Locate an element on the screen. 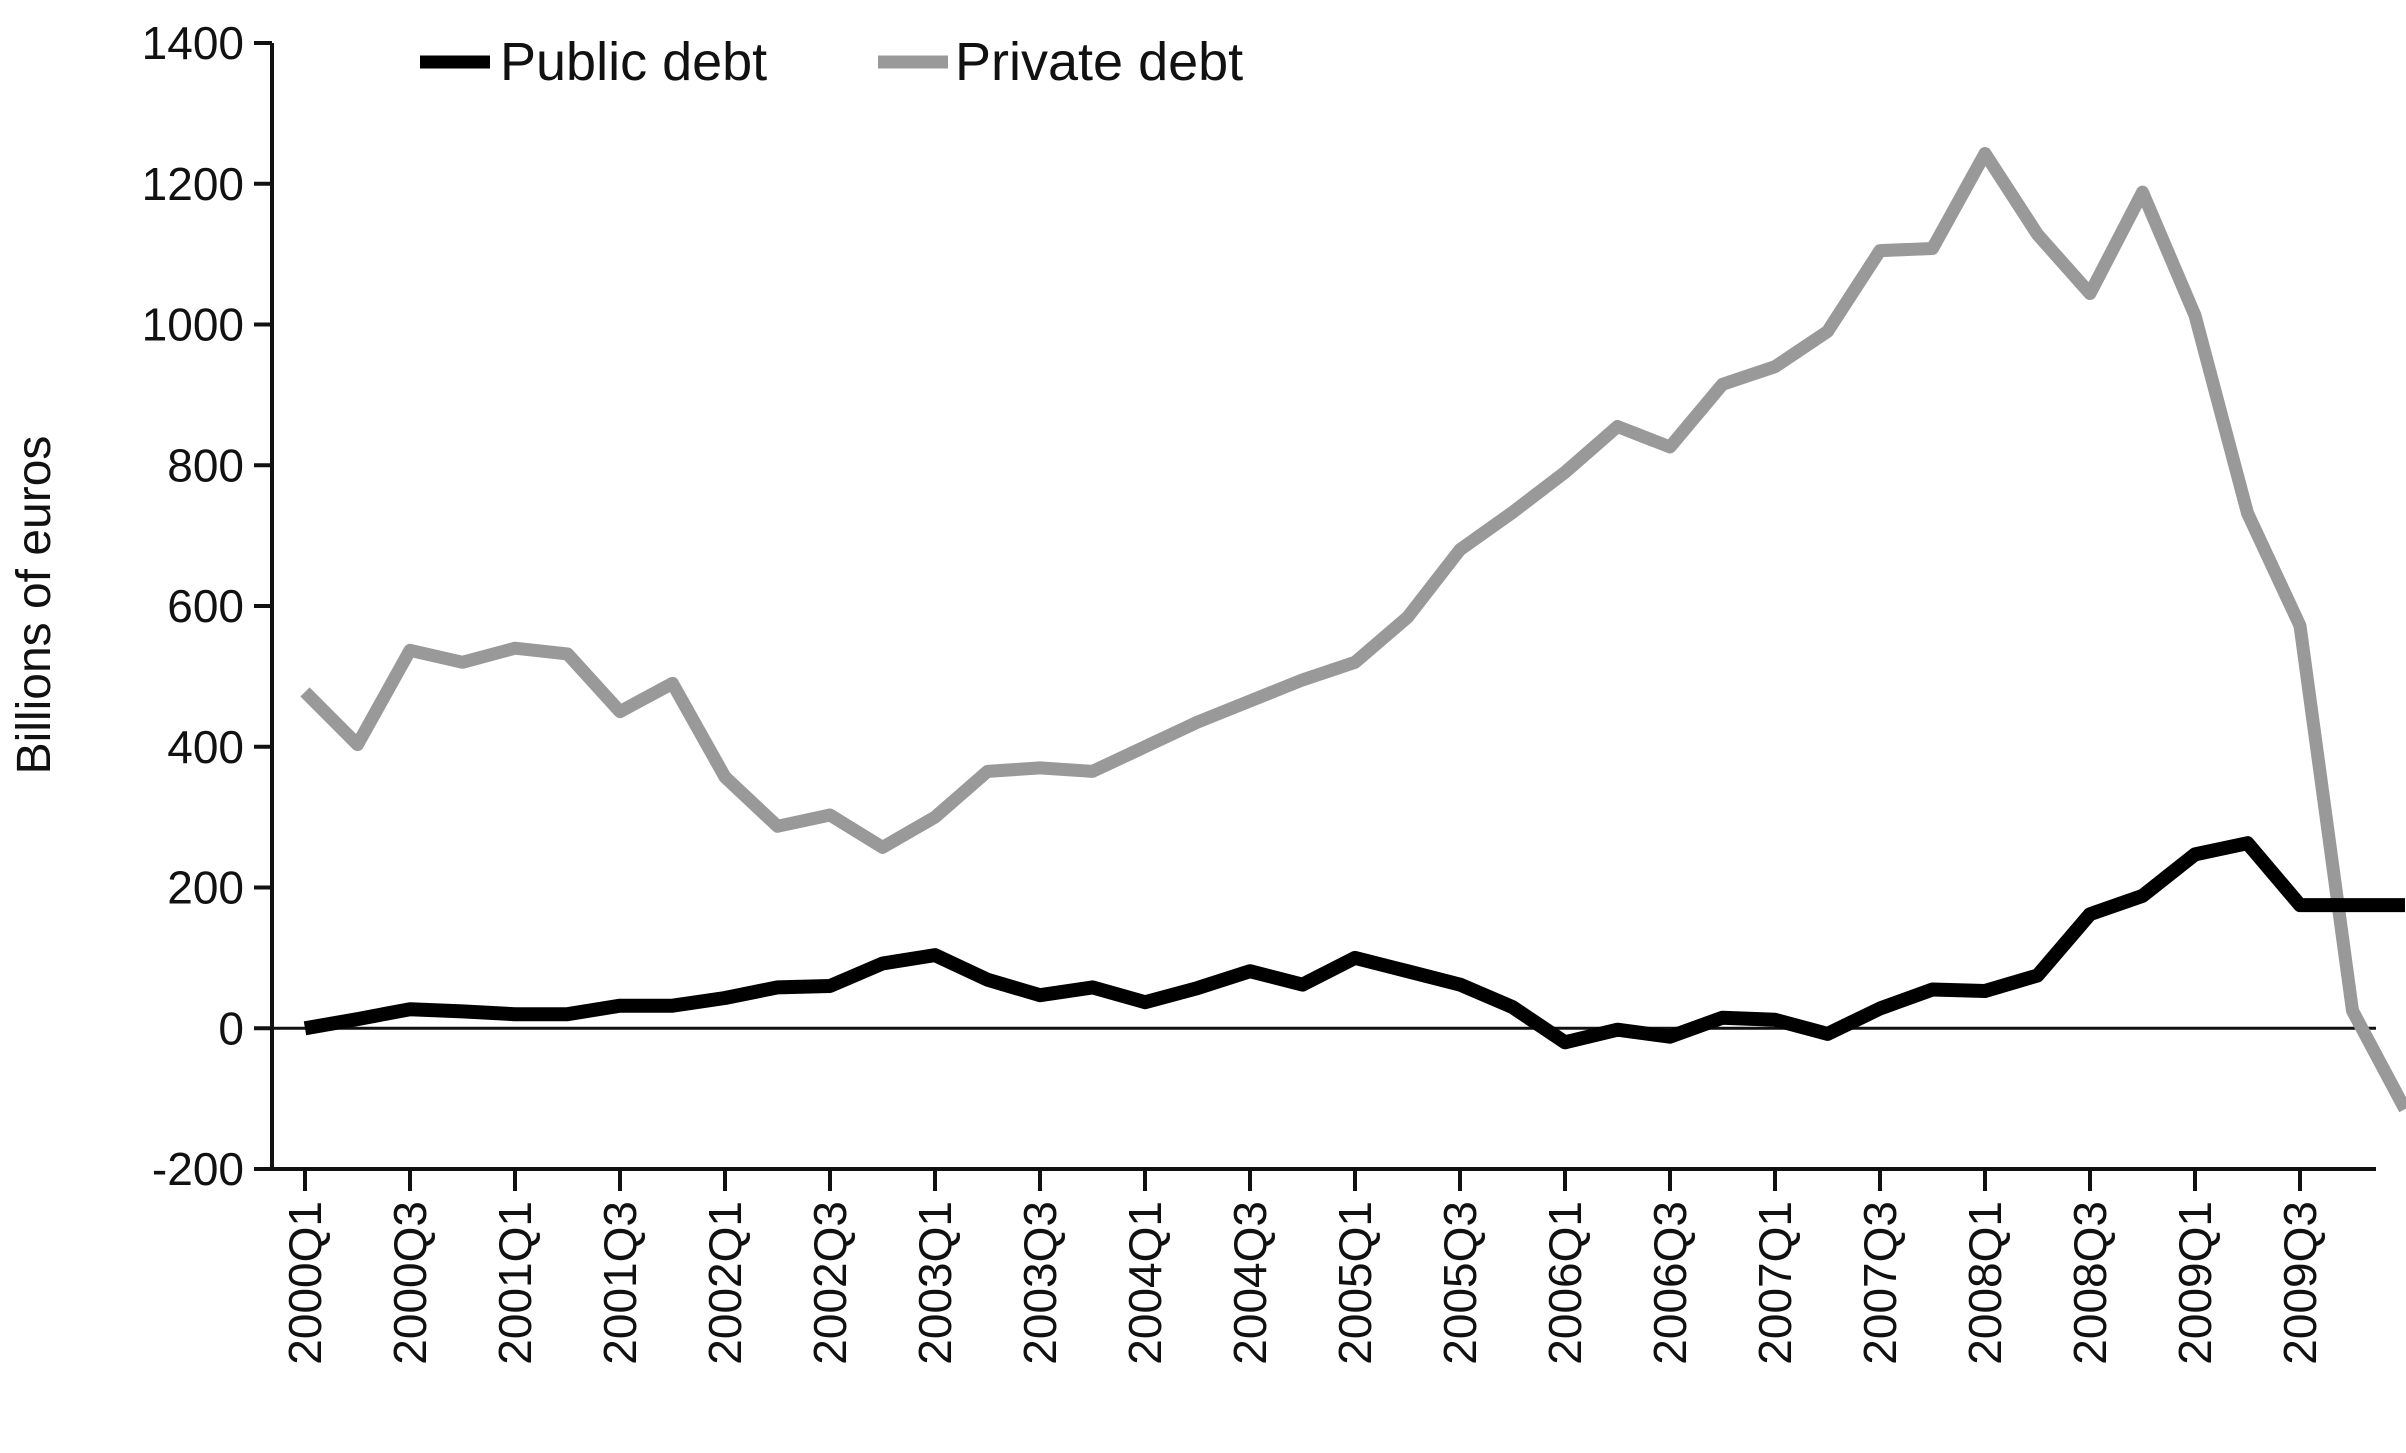  y-tick-label: 1400 is located at coordinates (193, 43).